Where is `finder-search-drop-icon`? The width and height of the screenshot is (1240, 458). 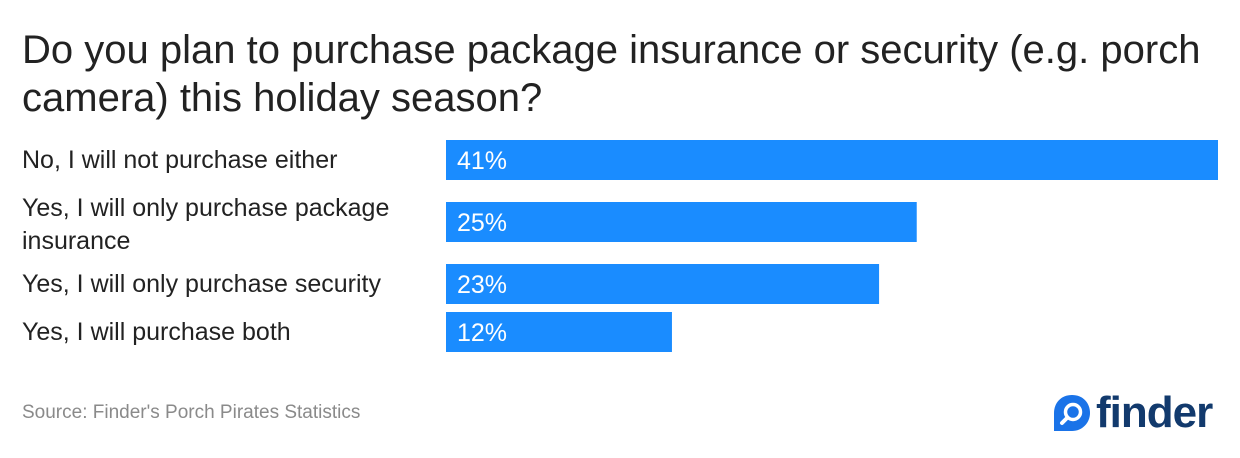 finder-search-drop-icon is located at coordinates (1072, 413).